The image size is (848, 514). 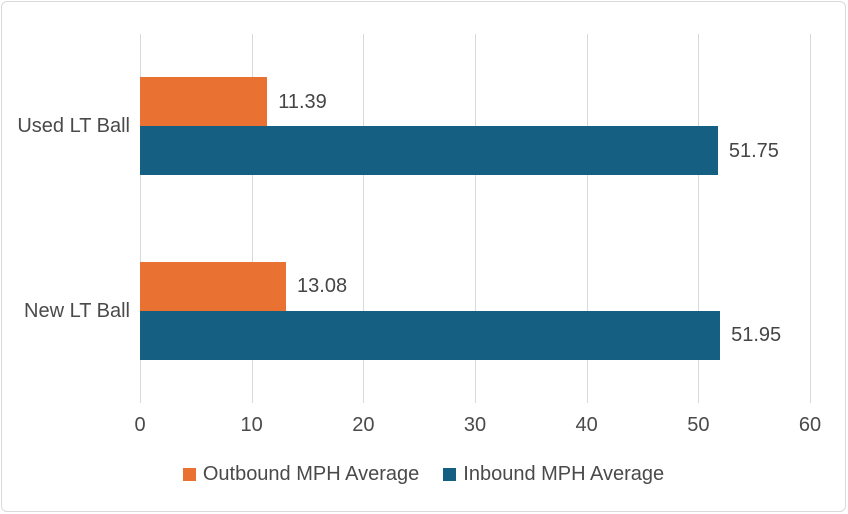 What do you see at coordinates (73, 126) in the screenshot?
I see `category-label-used-lt-ball: Used LT Ball` at bounding box center [73, 126].